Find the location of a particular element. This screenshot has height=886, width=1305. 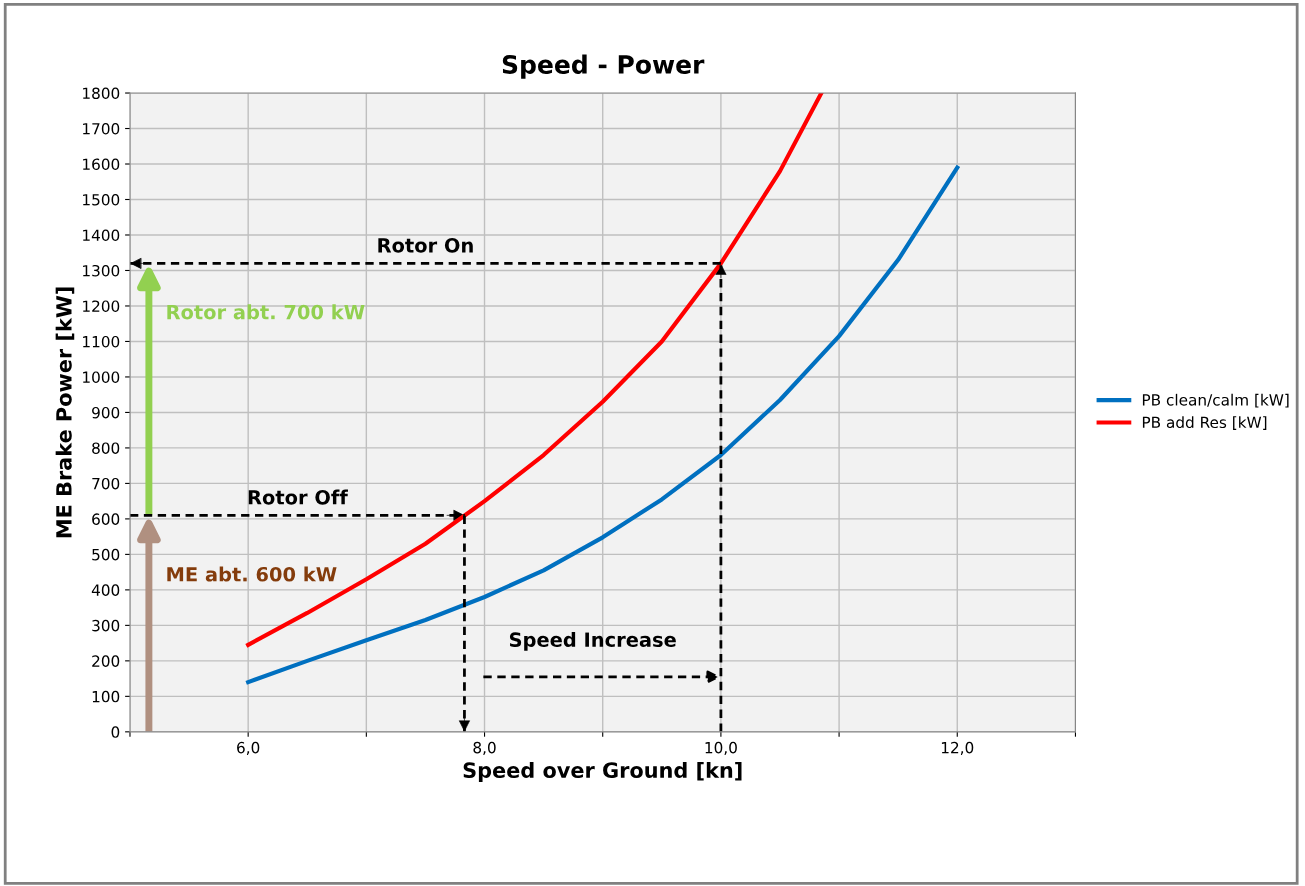

legend-label: PB clean/calm [kW] is located at coordinates (1215, 400).